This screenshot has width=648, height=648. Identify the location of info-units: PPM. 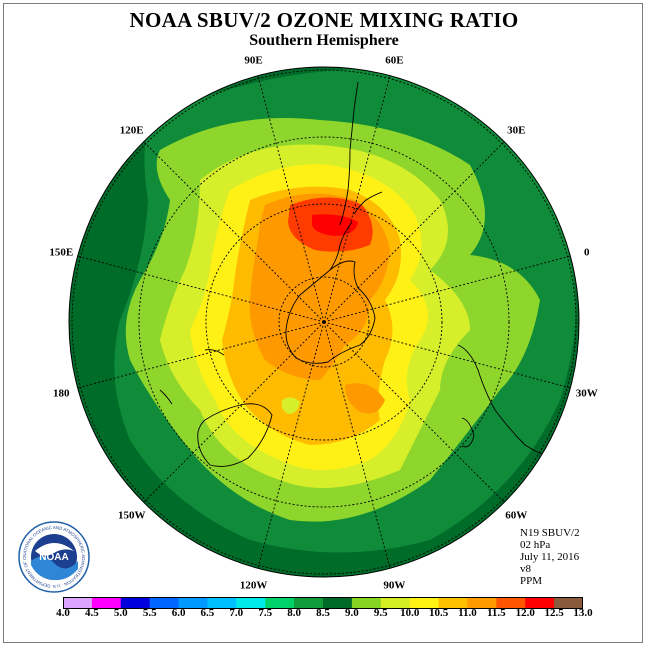
(531, 581).